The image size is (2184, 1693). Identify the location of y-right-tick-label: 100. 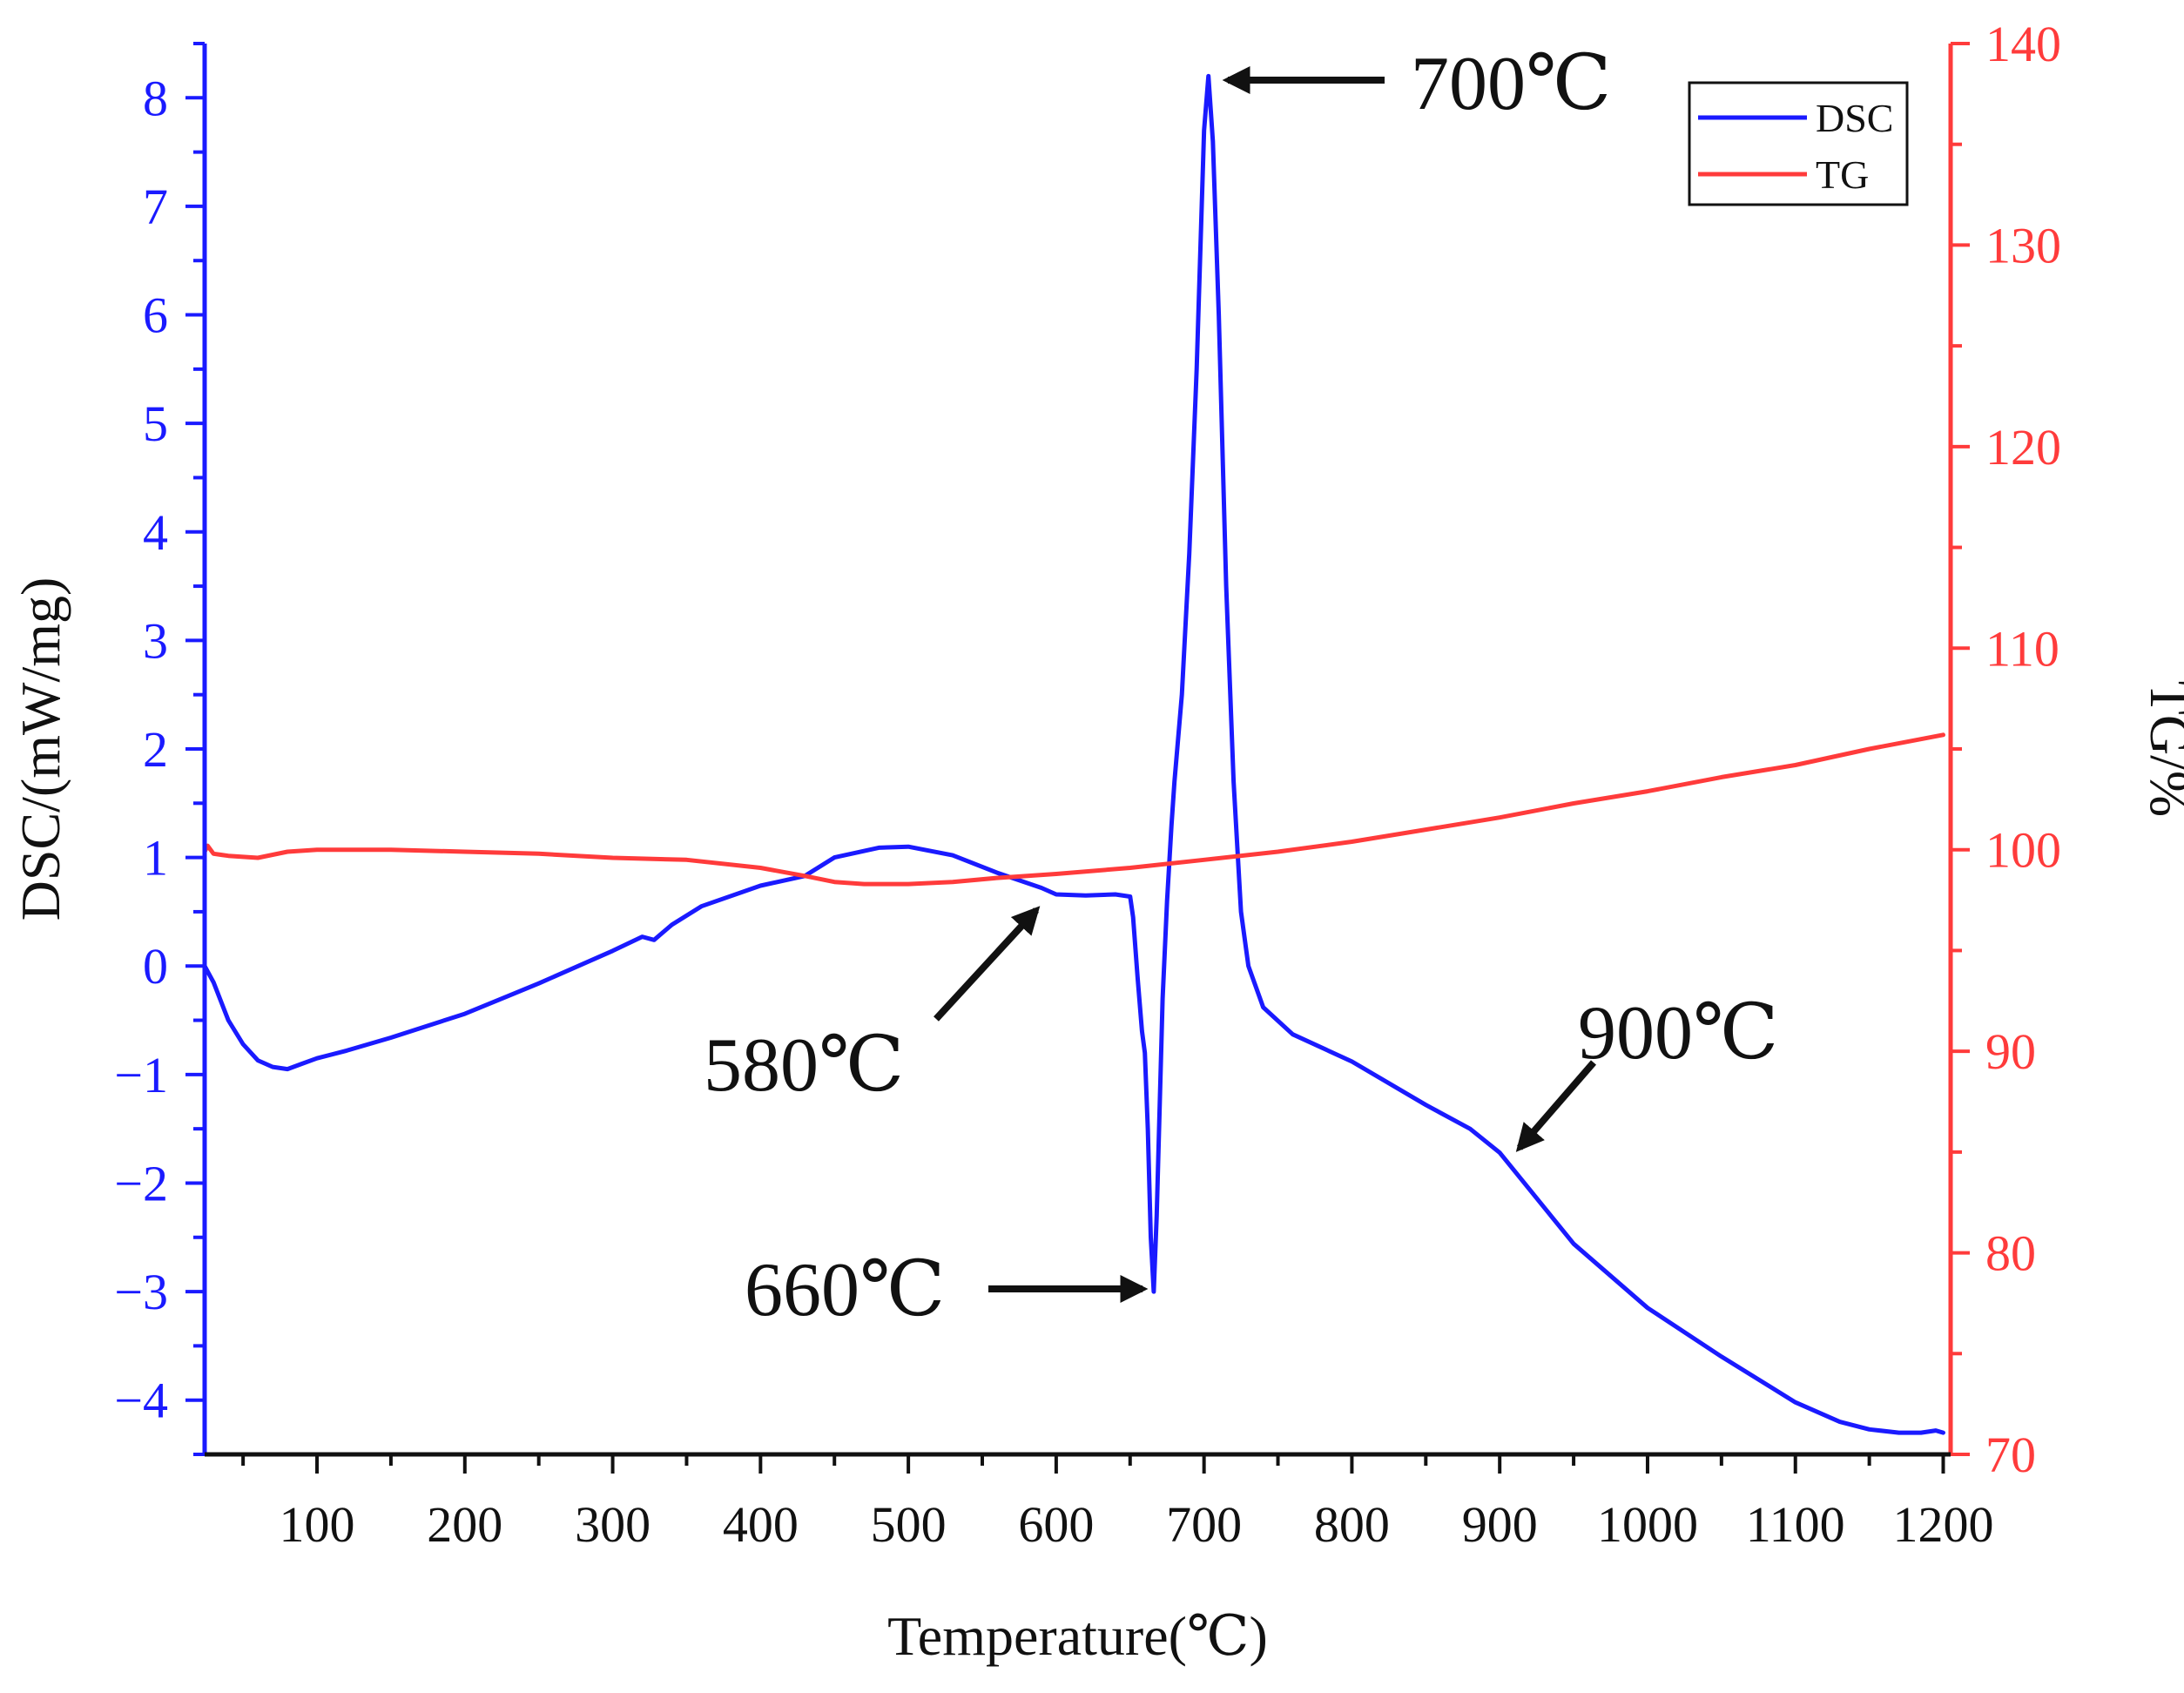
(2023, 850).